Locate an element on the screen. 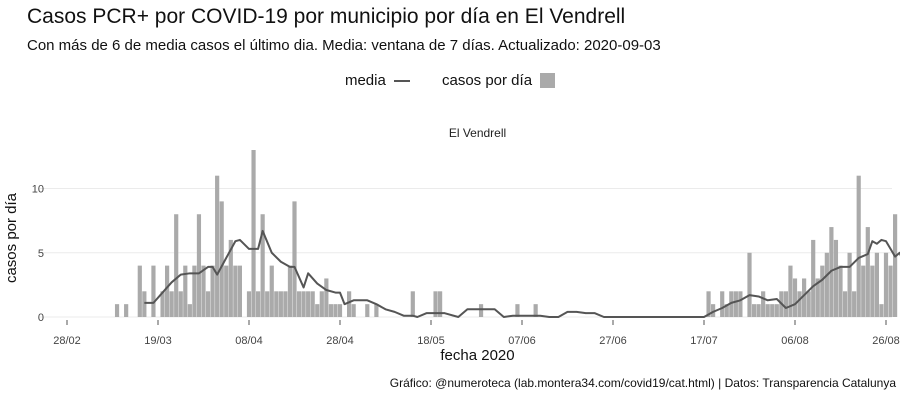  x-tick-label: 18/05 is located at coordinates (431, 341).